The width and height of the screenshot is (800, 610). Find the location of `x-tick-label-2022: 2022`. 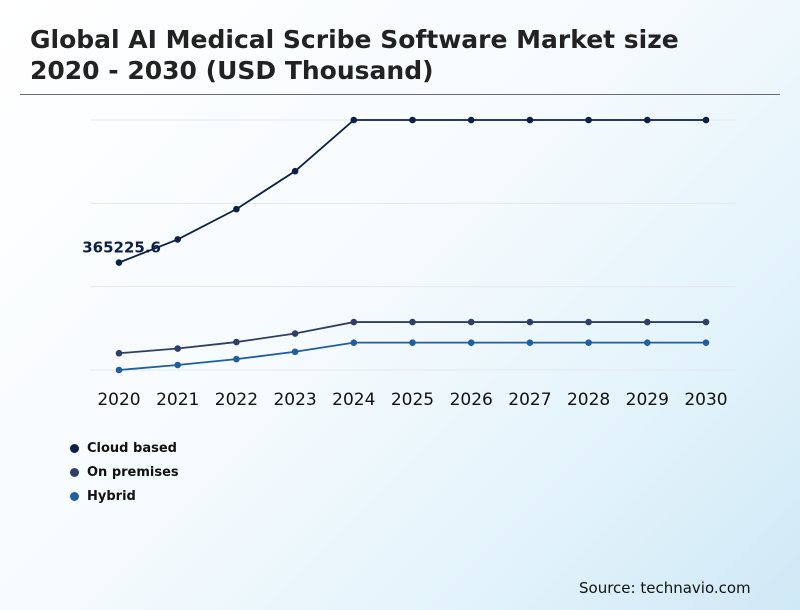

x-tick-label-2022: 2022 is located at coordinates (236, 400).